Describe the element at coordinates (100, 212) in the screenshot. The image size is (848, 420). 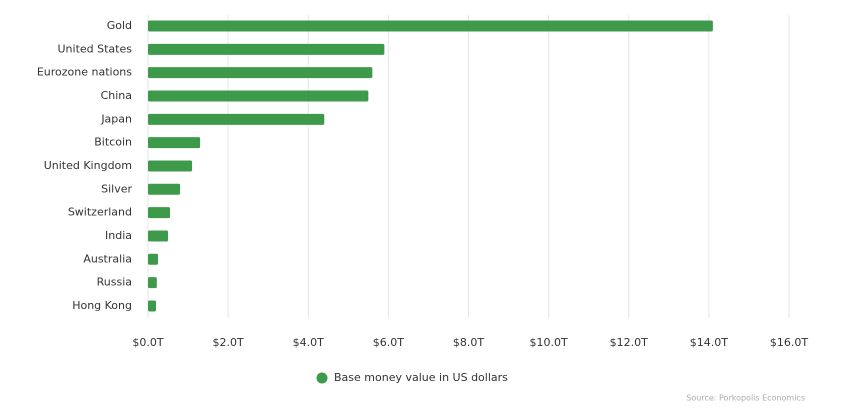
I see `y-tick-label: Switzerland` at that location.